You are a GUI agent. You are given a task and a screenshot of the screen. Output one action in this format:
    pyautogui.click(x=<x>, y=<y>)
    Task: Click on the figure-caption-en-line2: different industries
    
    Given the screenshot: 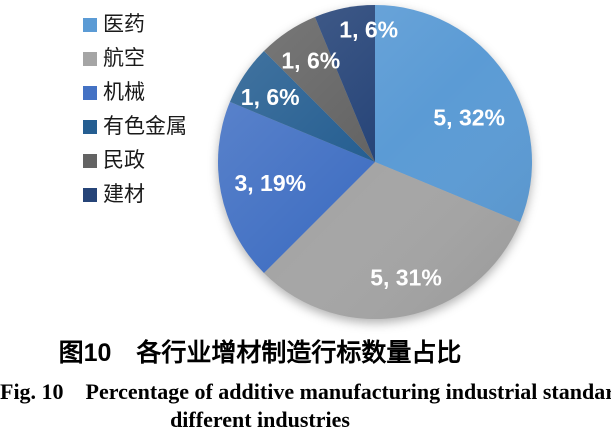 What is the action you would take?
    pyautogui.click(x=260, y=419)
    